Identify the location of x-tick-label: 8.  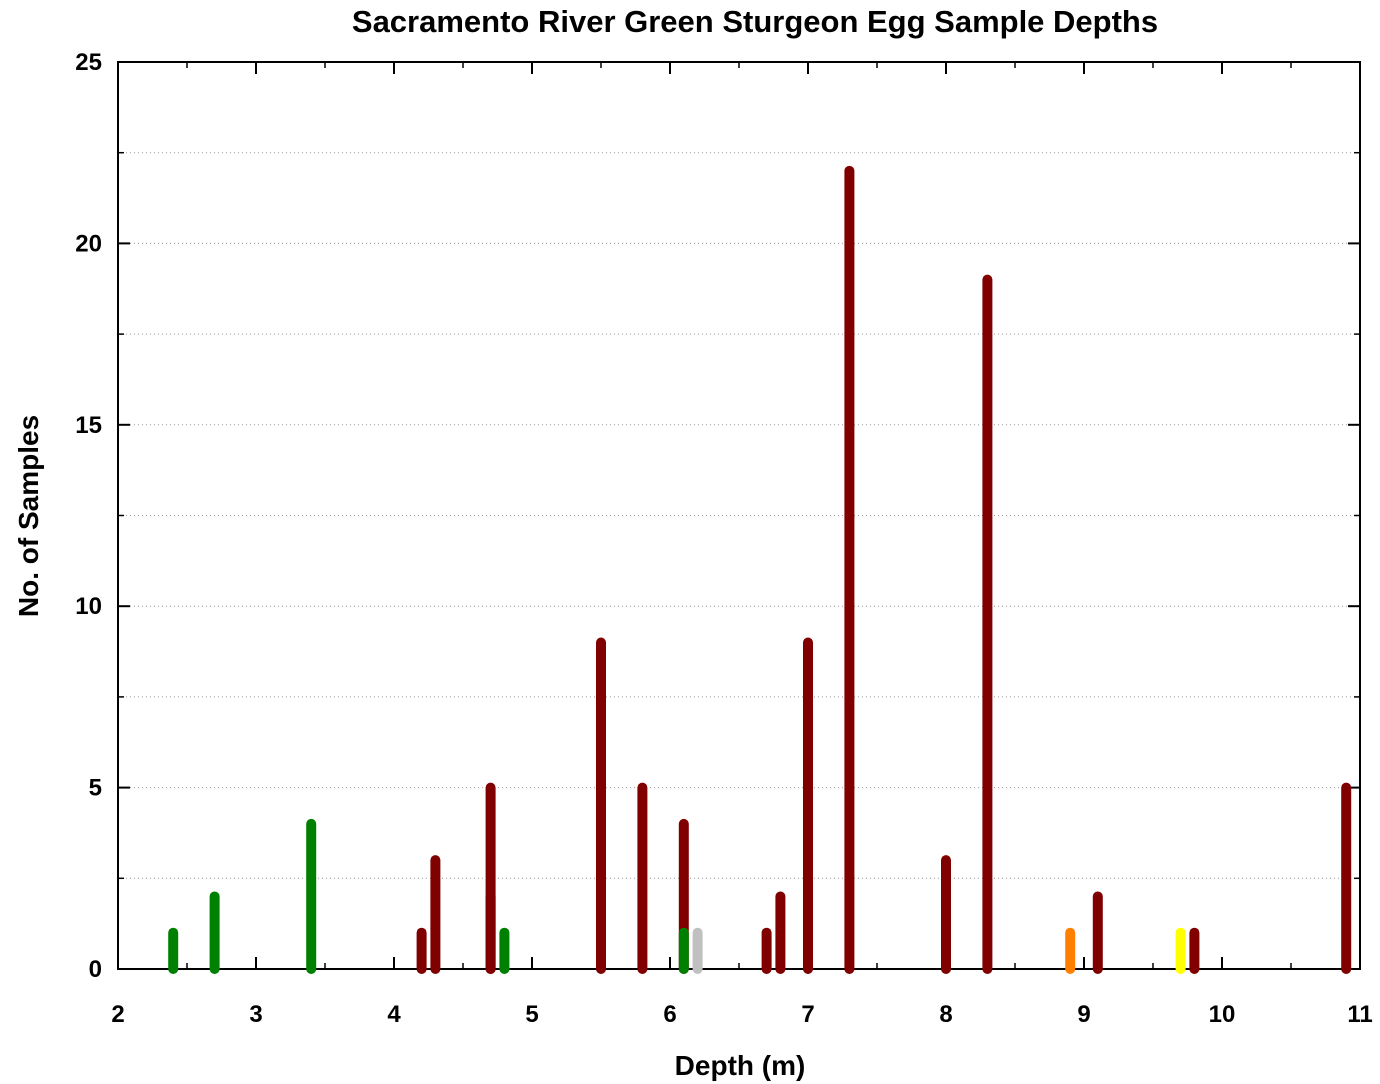
(945, 1014).